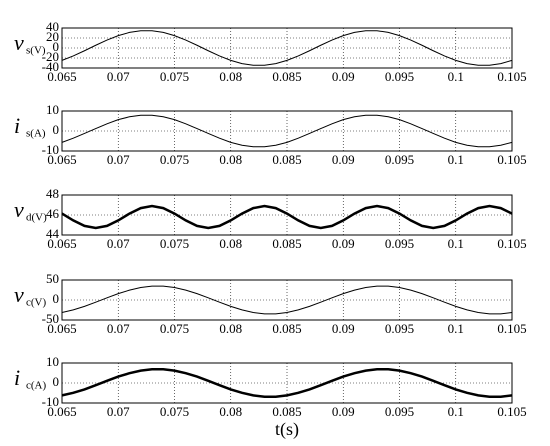  What do you see at coordinates (52, 36) in the screenshot?
I see `y-tick-label: 20` at bounding box center [52, 36].